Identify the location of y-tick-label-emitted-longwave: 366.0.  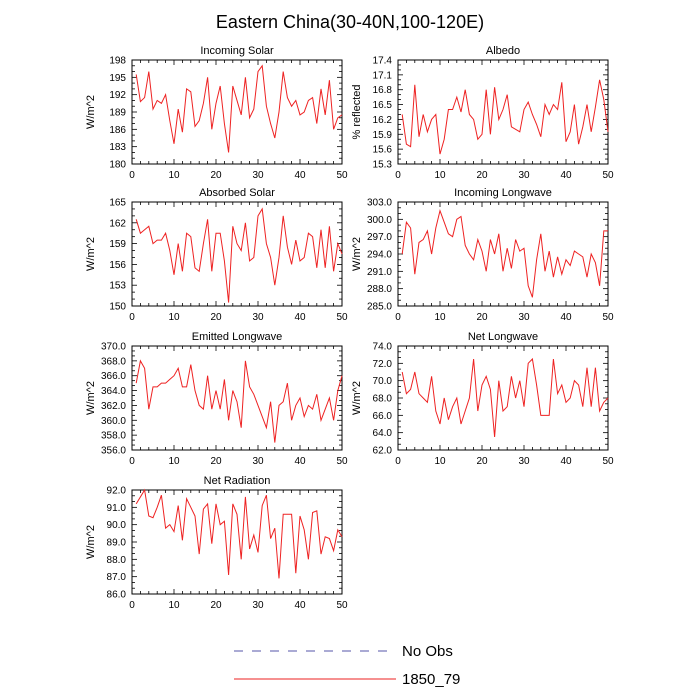
(113, 376).